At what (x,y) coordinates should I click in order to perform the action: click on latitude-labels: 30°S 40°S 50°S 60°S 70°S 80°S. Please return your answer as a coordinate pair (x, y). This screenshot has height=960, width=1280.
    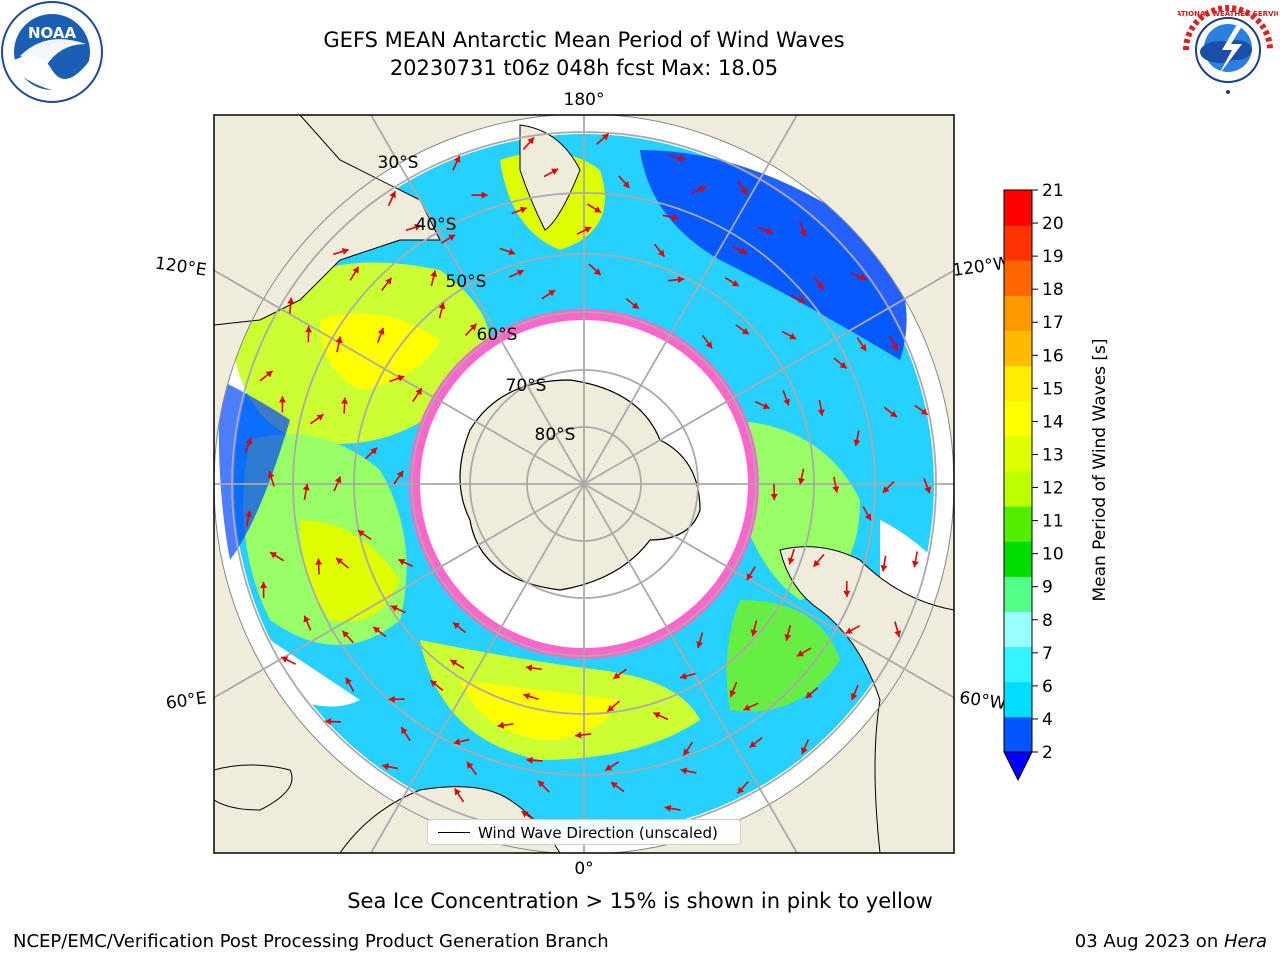
    Looking at the image, I should click on (477, 299).